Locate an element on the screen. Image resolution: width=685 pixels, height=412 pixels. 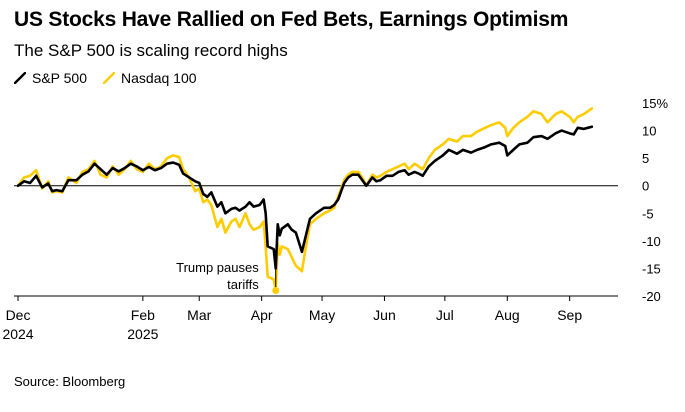
x-tick-label: Dec is located at coordinates (18, 315).